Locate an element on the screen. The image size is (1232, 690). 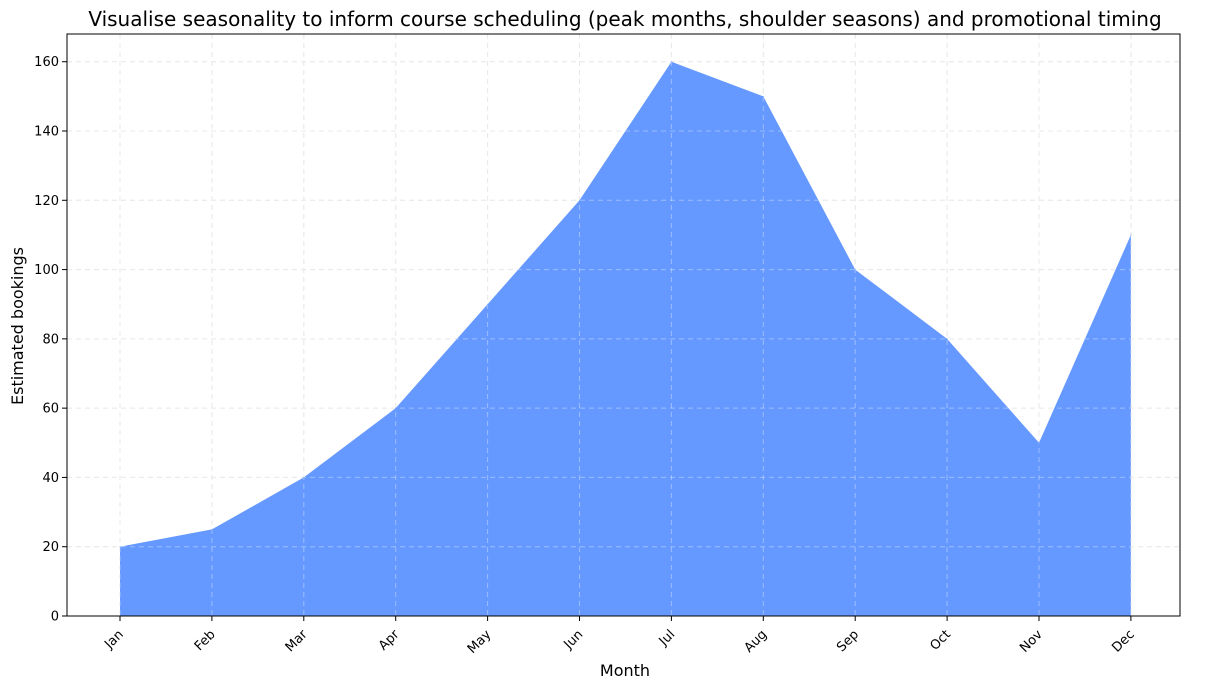
y-tick-label-100: 100 is located at coordinates (46, 270).